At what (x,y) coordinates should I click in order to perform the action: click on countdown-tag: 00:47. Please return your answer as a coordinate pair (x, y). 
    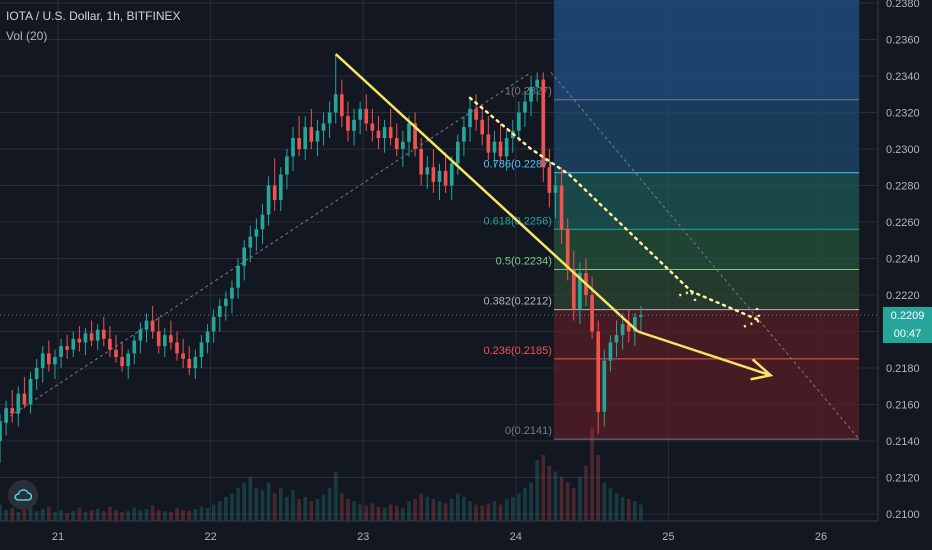
    Looking at the image, I should click on (907, 334).